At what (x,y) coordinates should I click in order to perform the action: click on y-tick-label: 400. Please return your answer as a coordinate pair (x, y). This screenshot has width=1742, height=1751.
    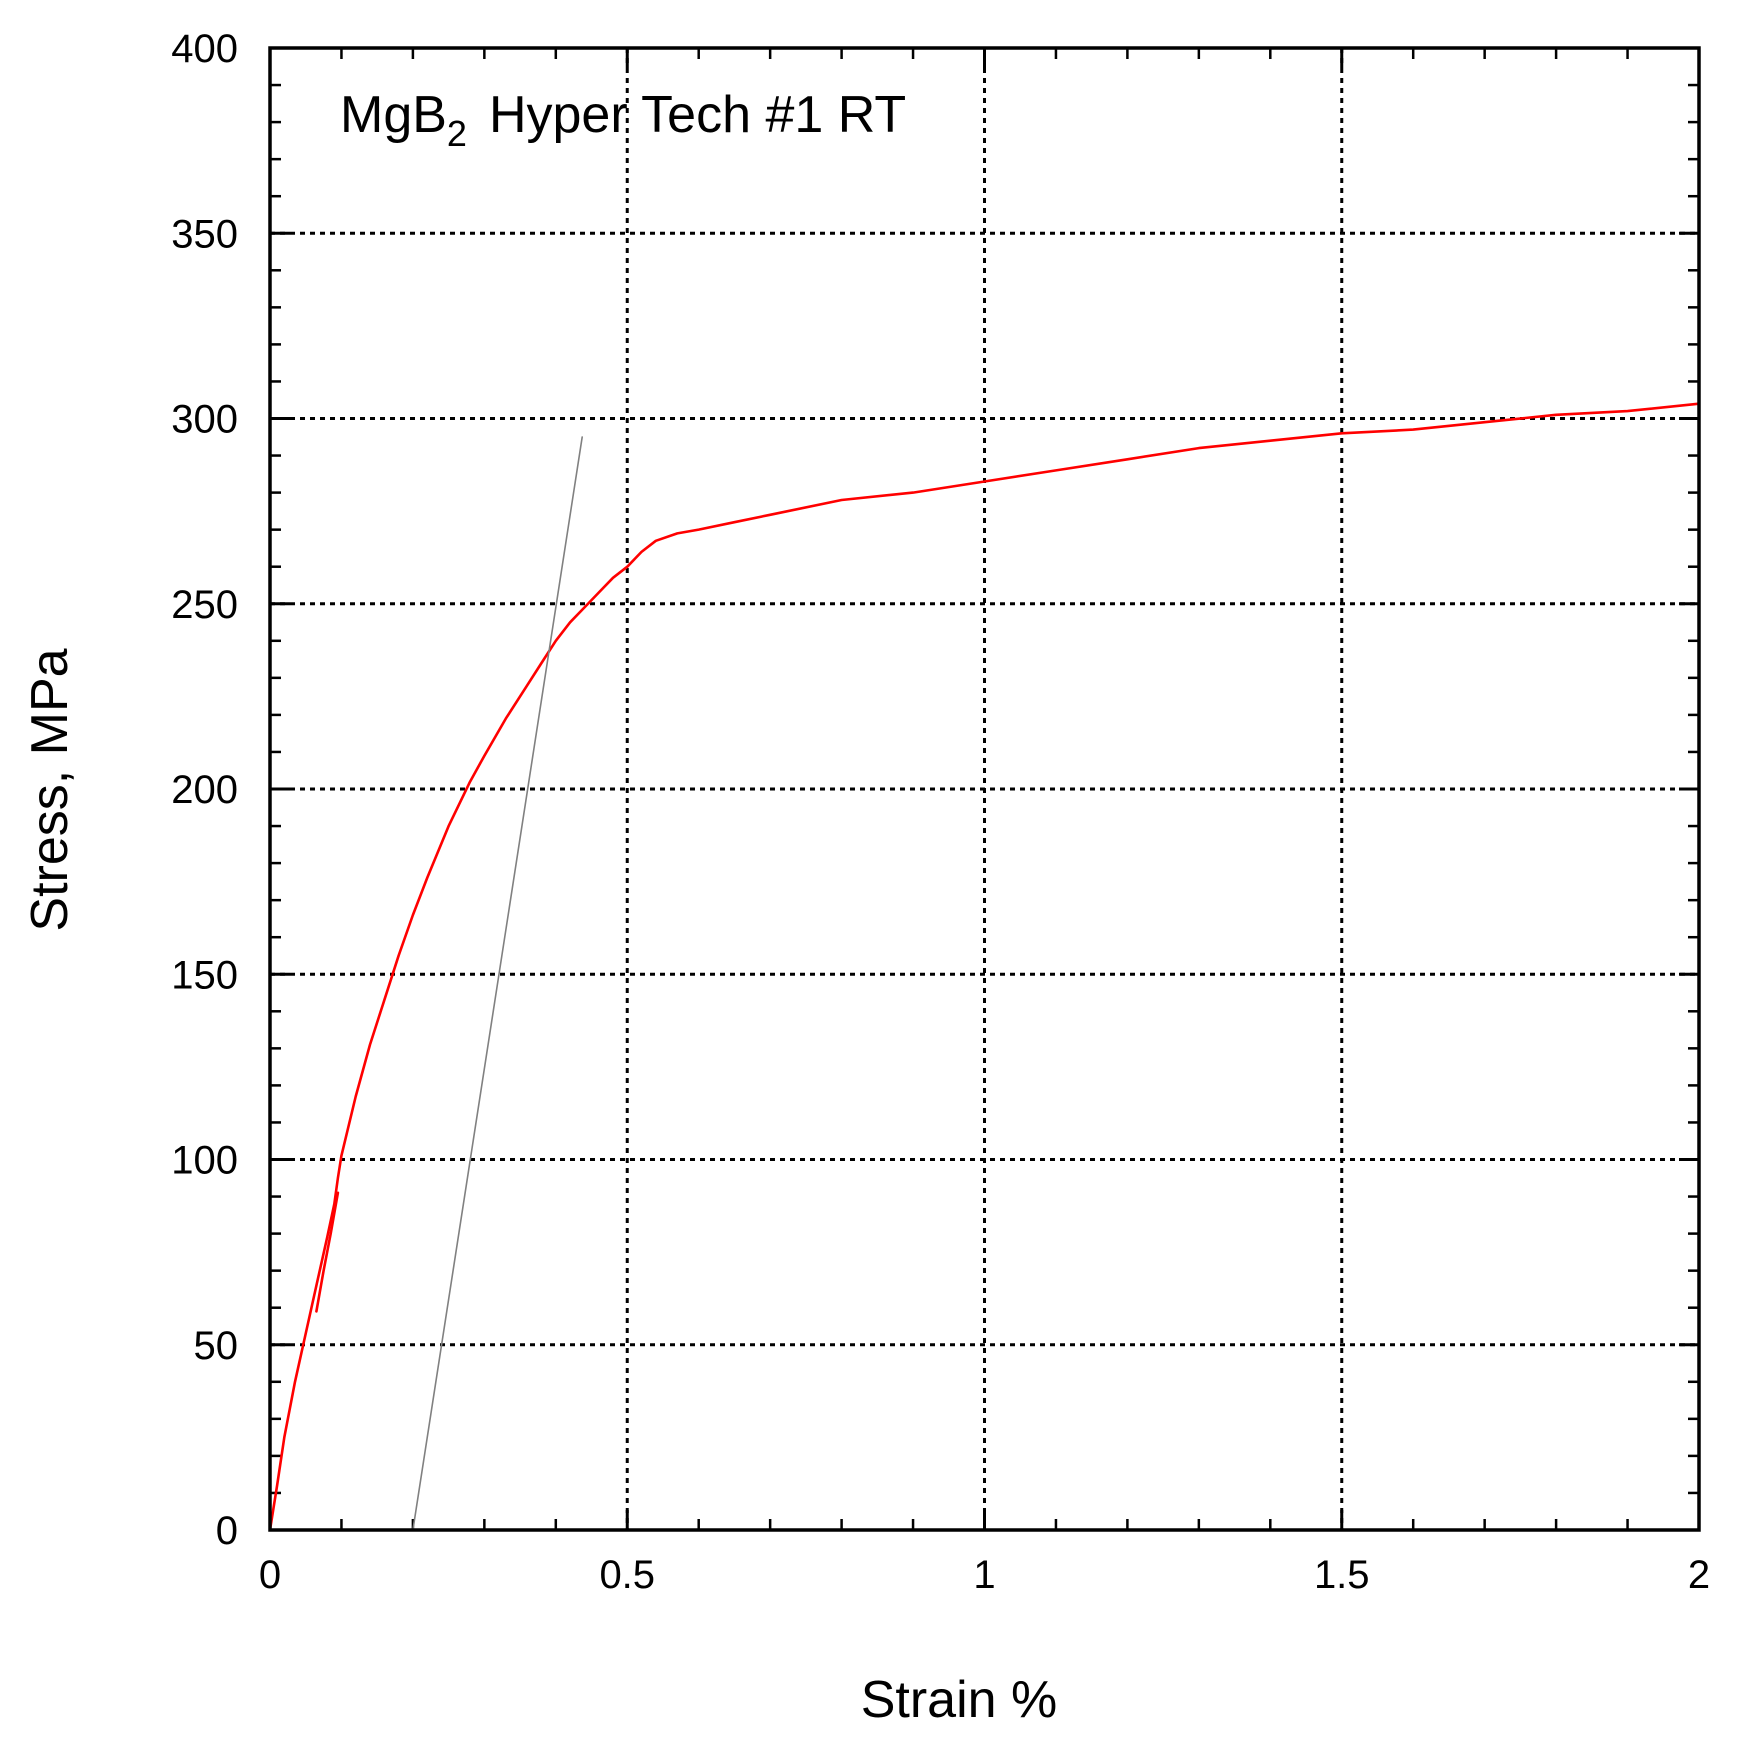
    Looking at the image, I should click on (204, 49).